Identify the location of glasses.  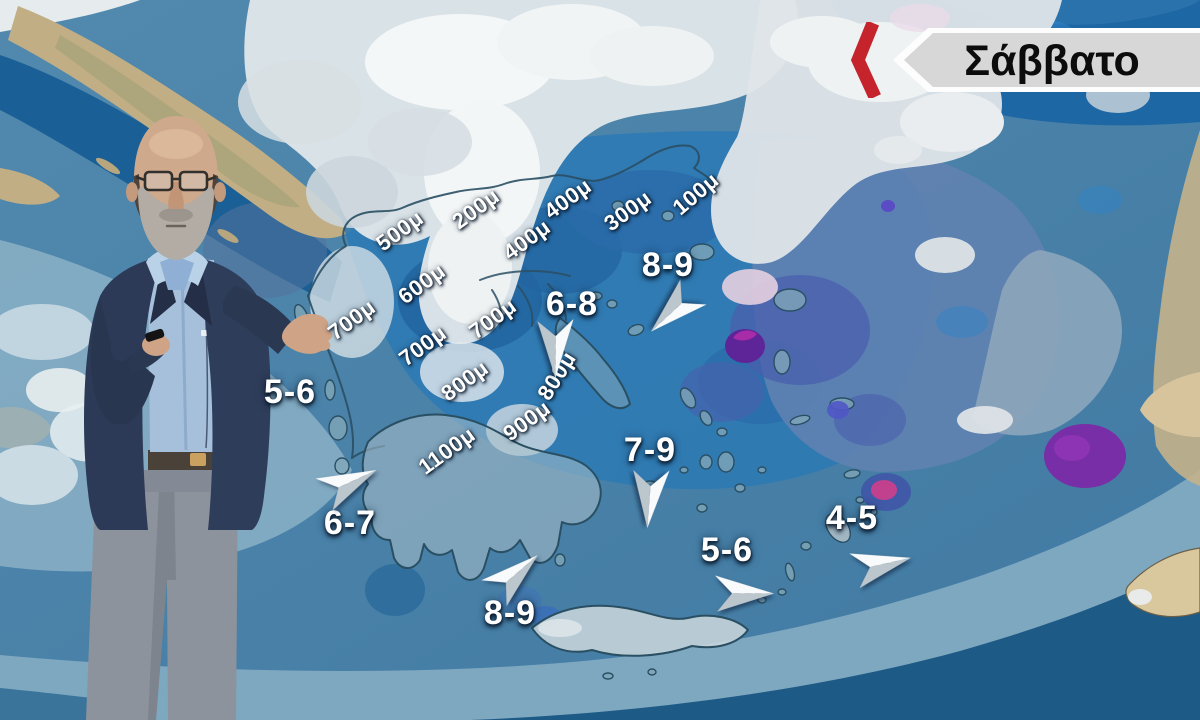
(176, 181).